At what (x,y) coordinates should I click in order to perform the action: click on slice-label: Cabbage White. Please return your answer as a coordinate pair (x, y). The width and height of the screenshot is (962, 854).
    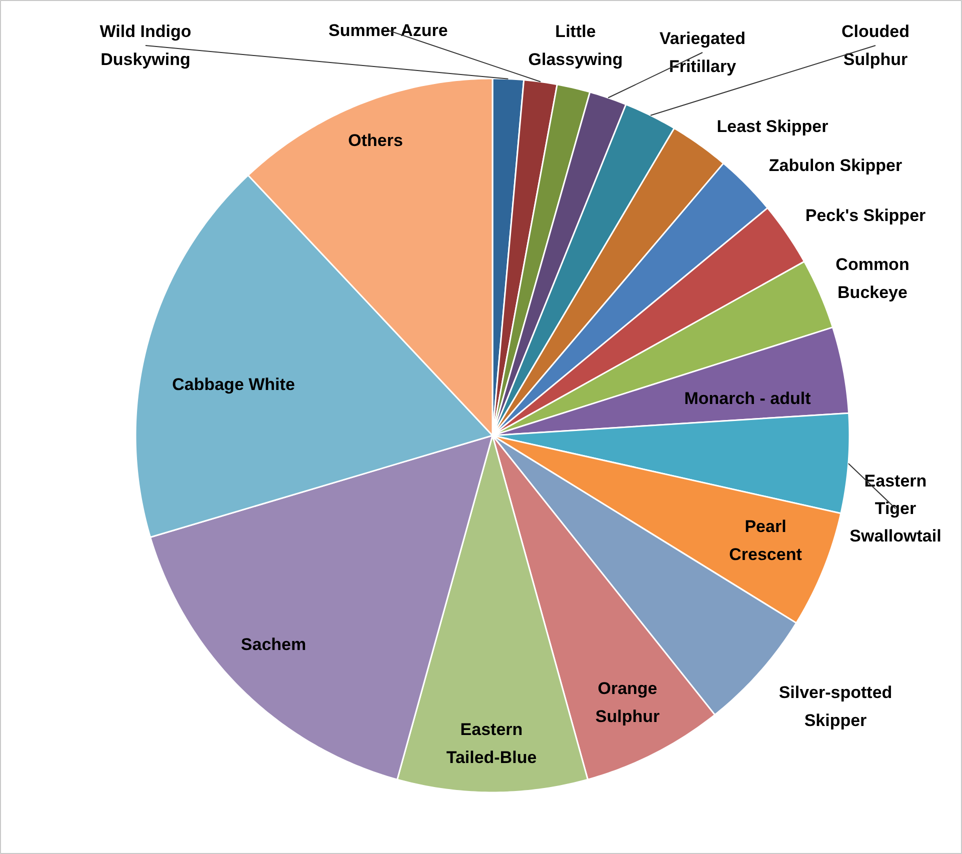
    Looking at the image, I should click on (233, 384).